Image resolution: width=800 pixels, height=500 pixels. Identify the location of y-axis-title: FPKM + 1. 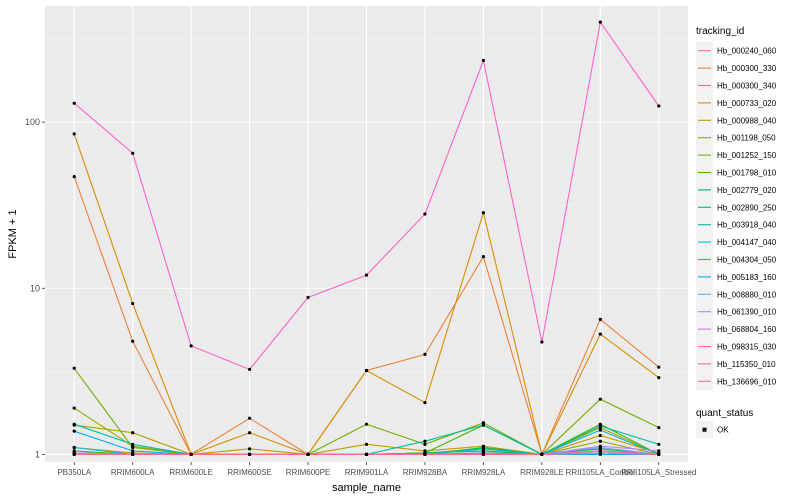
(13, 233).